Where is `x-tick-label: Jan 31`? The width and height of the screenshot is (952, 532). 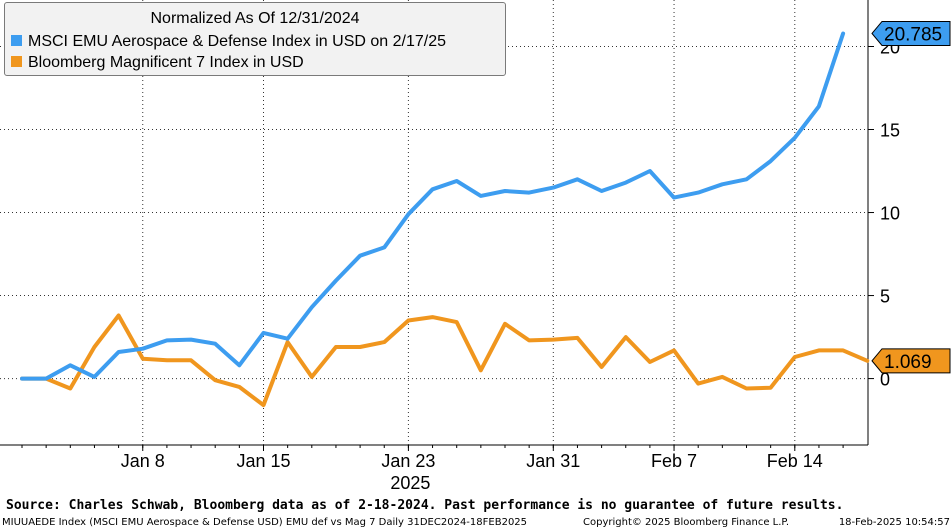
x-tick-label: Jan 31 is located at coordinates (553, 461).